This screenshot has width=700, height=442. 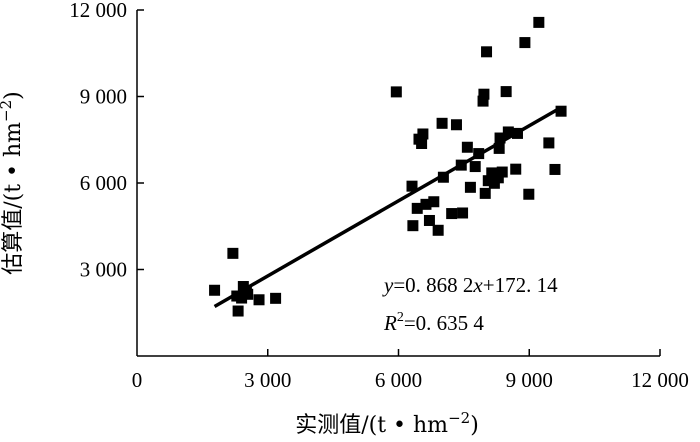 I want to click on x-axis-title: 实测值/(t • hm−2), so click(x=387, y=423).